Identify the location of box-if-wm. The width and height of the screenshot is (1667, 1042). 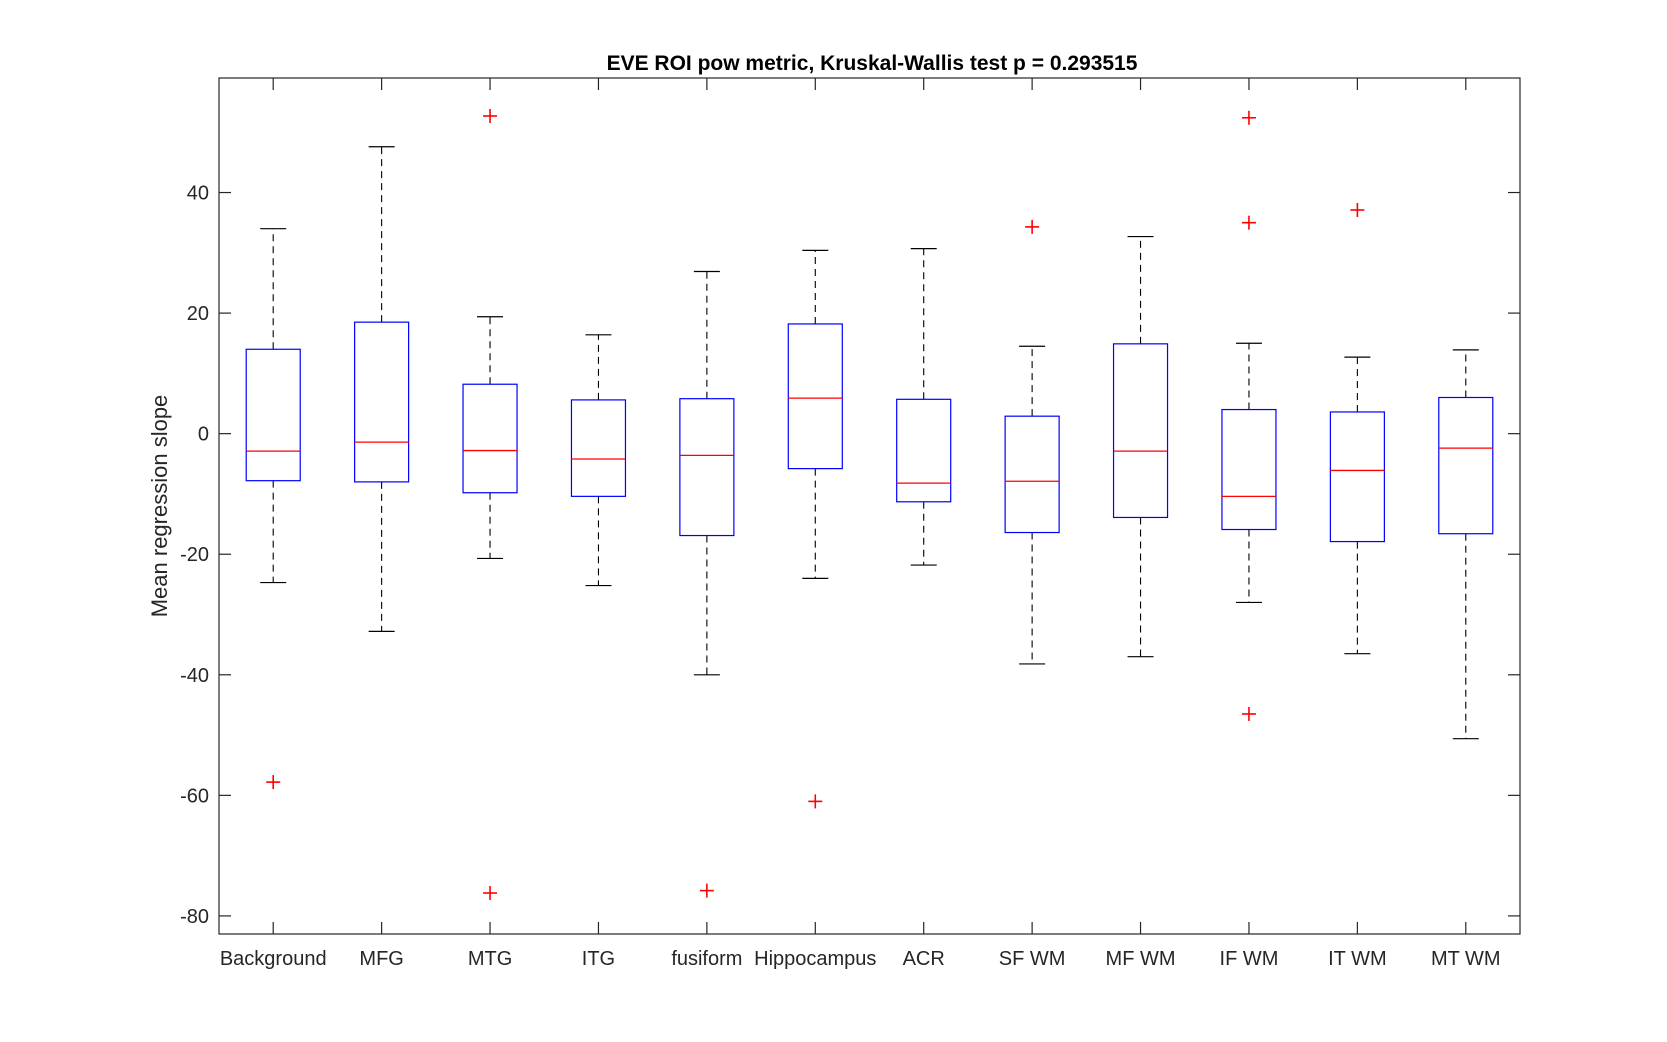
(1249, 415).